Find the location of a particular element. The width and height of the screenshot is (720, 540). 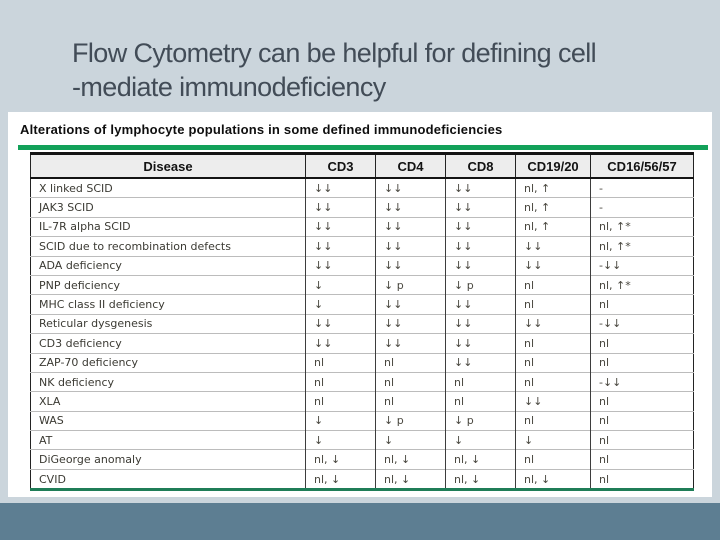

disease-cell: AT is located at coordinates (168, 440).